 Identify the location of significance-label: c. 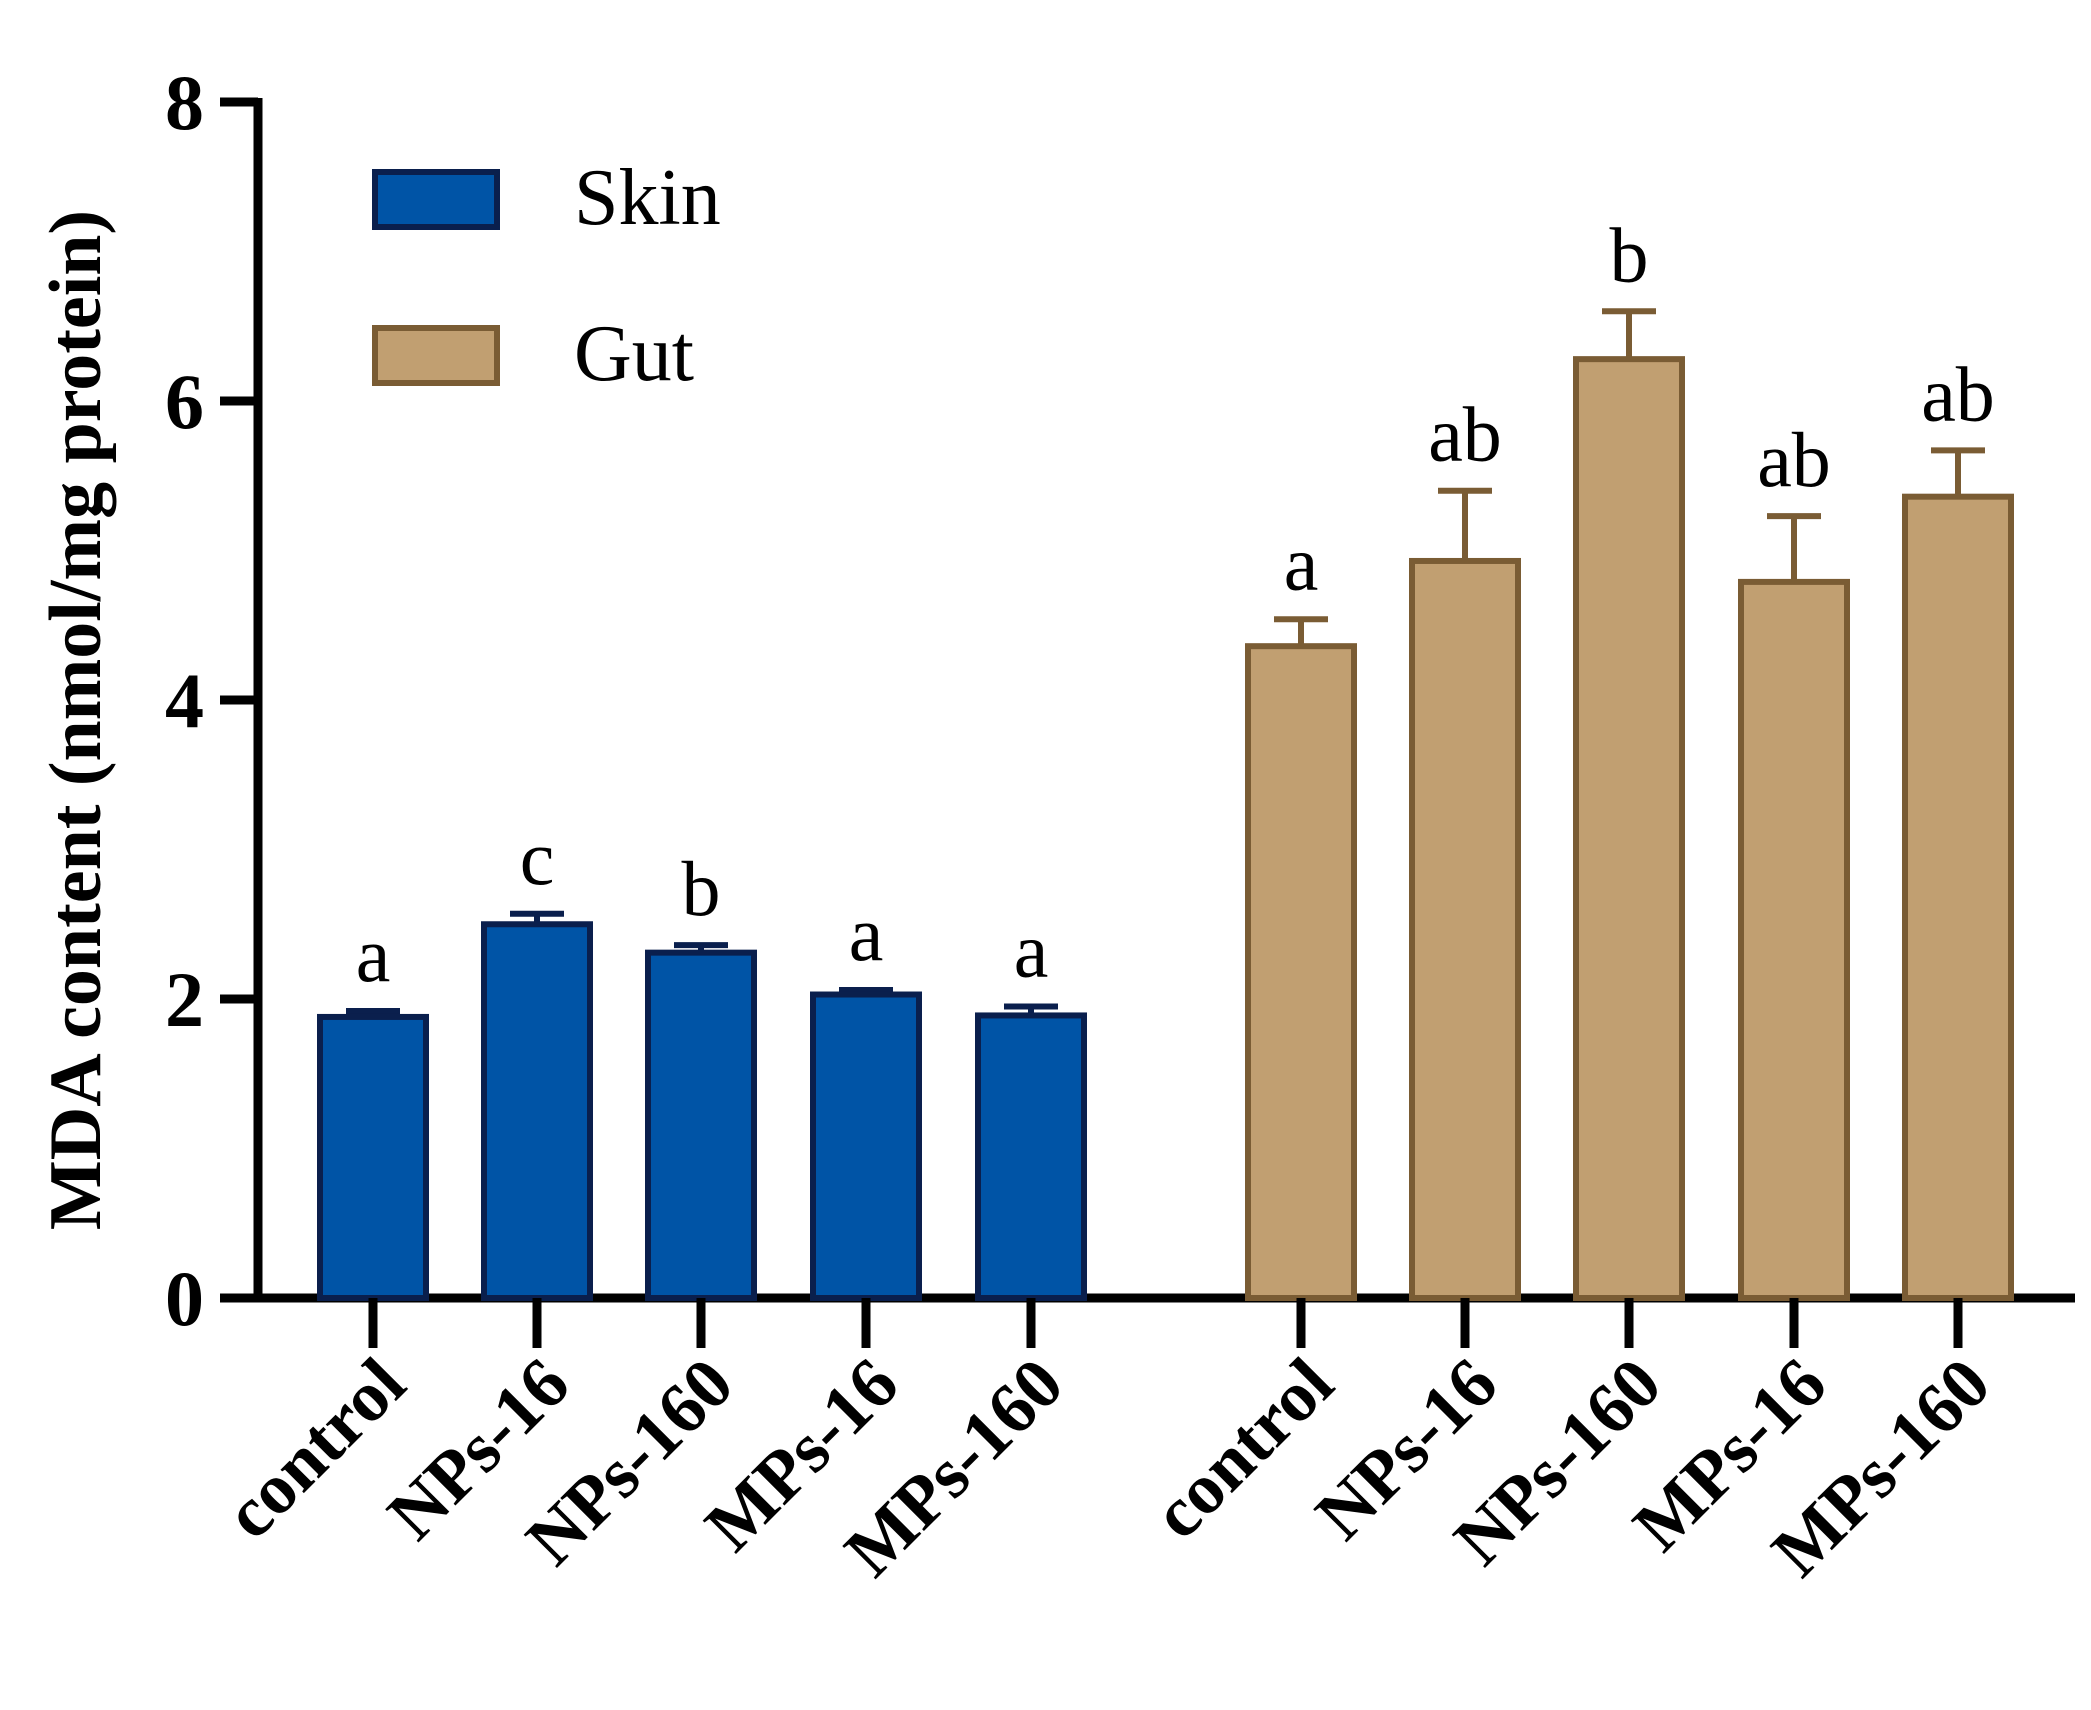
(537, 857).